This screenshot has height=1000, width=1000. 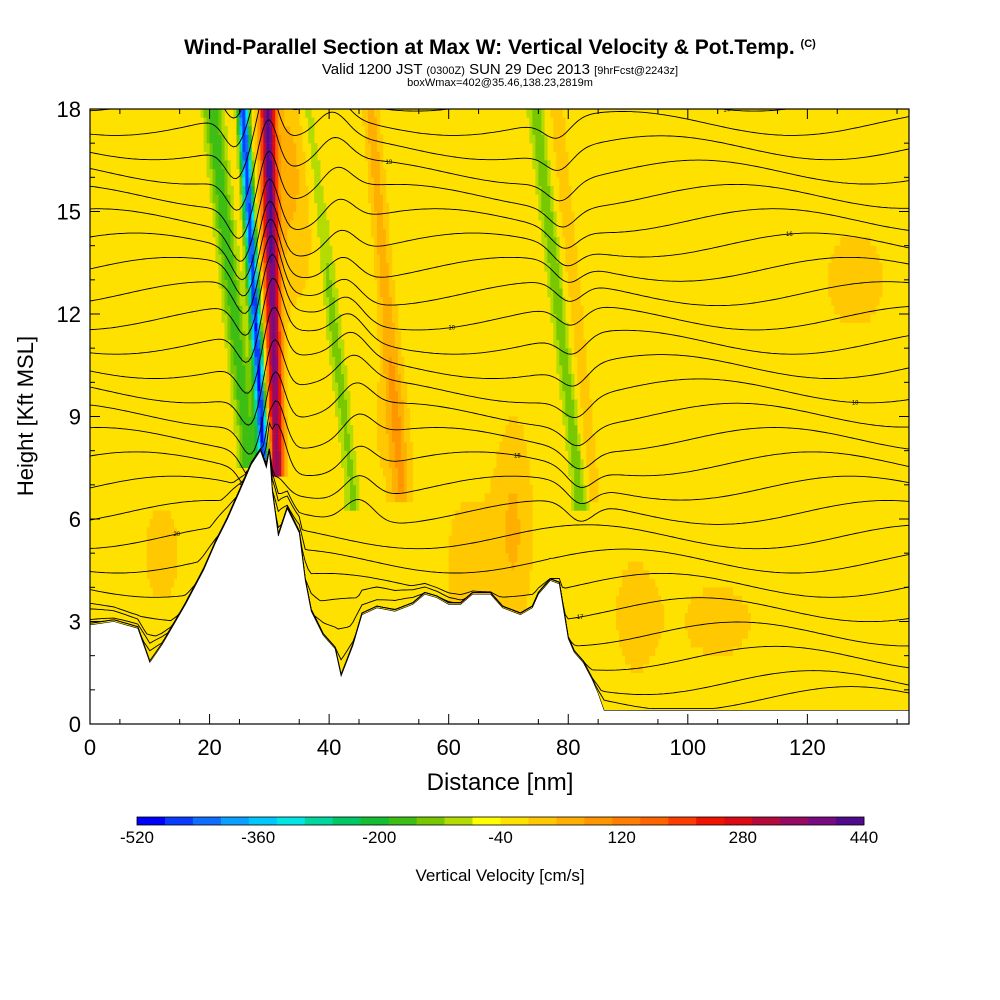 I want to click on colorbar-tick-label: -40, so click(x=500, y=837).